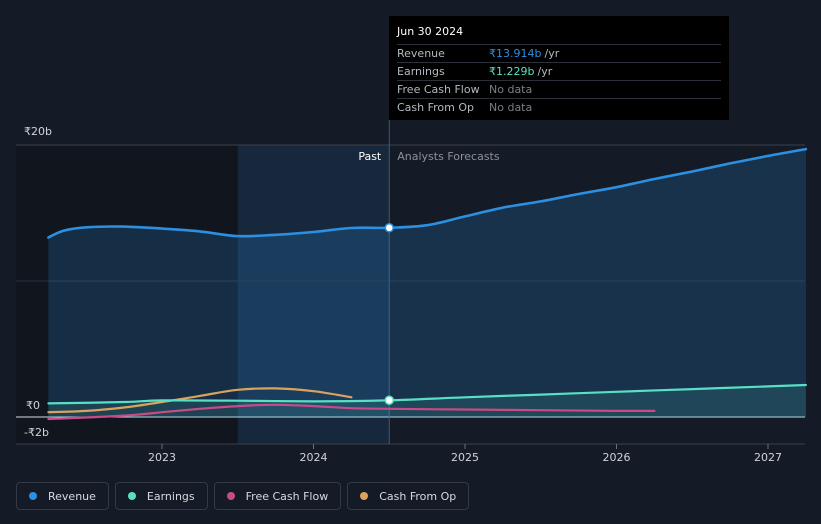 The height and width of the screenshot is (524, 821). Describe the element at coordinates (438, 89) in the screenshot. I see `tooltip-row-label: Free Cash Flow` at that location.